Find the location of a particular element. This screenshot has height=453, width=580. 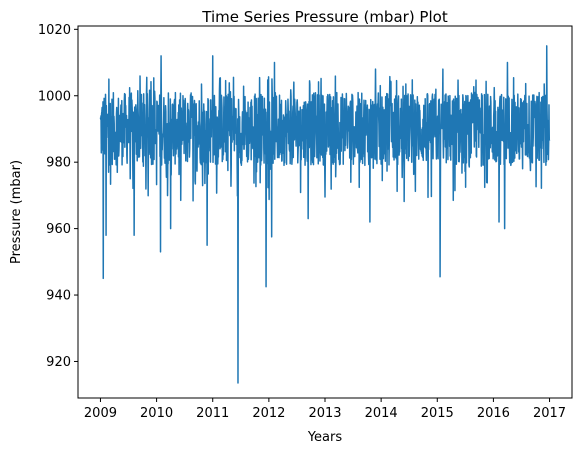

x-tick-label: 2014 is located at coordinates (381, 413).